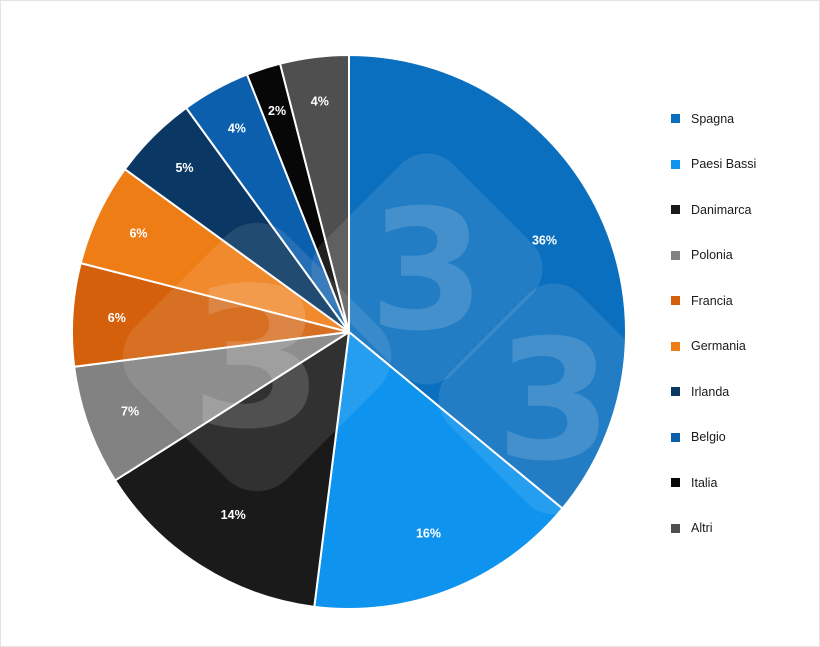  I want to click on legend-item-polonia: Polonia, so click(713, 256).